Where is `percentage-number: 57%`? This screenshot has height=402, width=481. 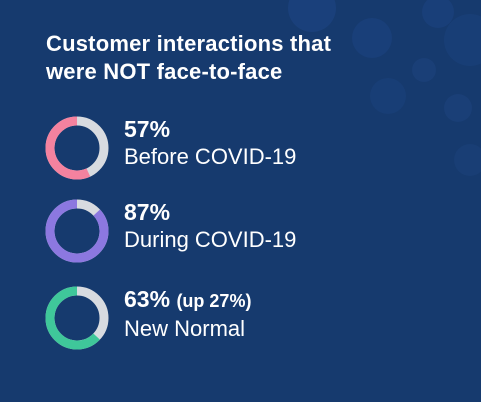
percentage-number: 57% is located at coordinates (147, 129).